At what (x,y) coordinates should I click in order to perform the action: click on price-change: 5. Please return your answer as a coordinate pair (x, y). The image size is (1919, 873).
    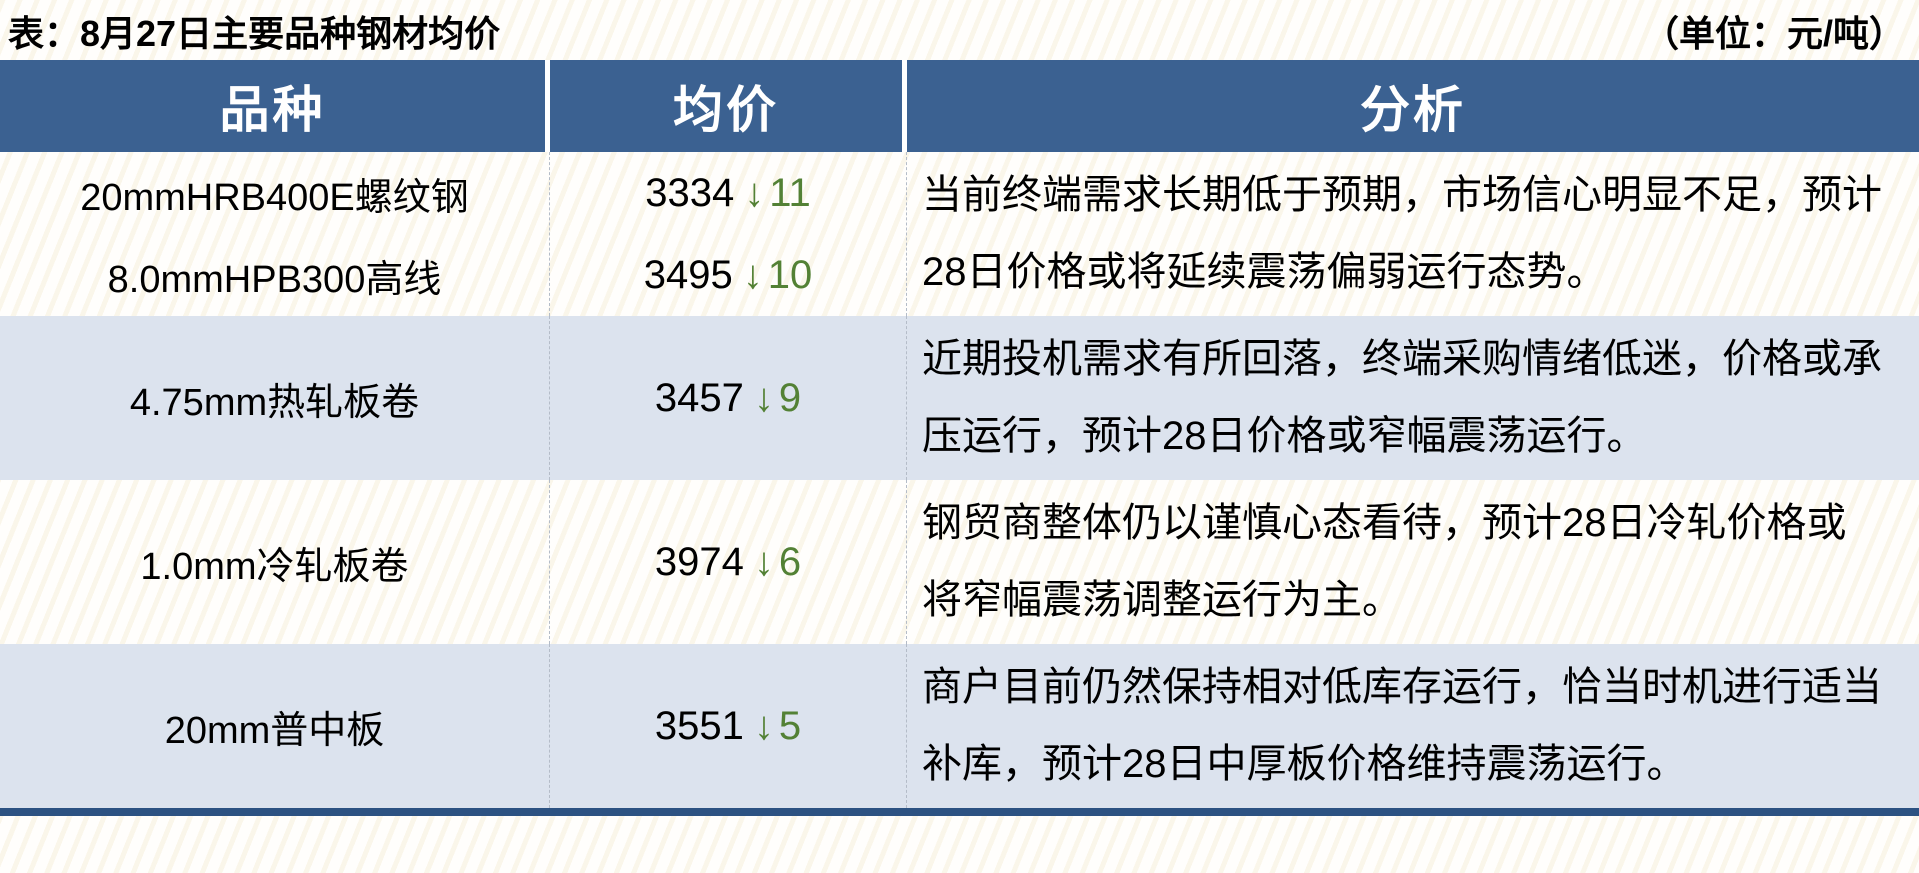
    Looking at the image, I should click on (790, 725).